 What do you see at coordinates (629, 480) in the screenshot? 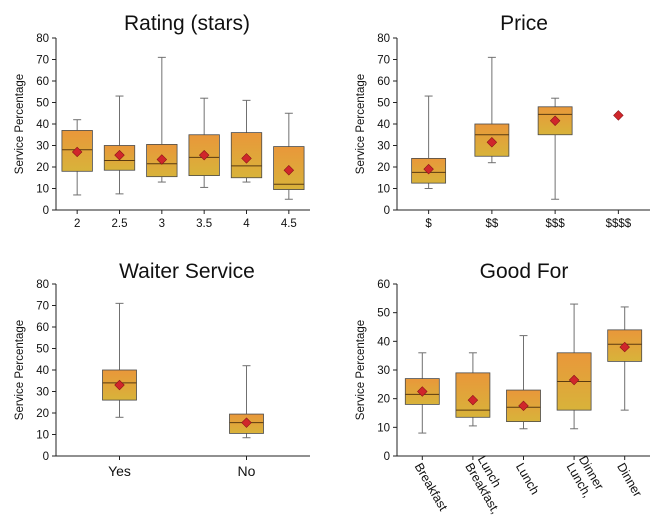
I see `x-tick-label: Dinner` at bounding box center [629, 480].